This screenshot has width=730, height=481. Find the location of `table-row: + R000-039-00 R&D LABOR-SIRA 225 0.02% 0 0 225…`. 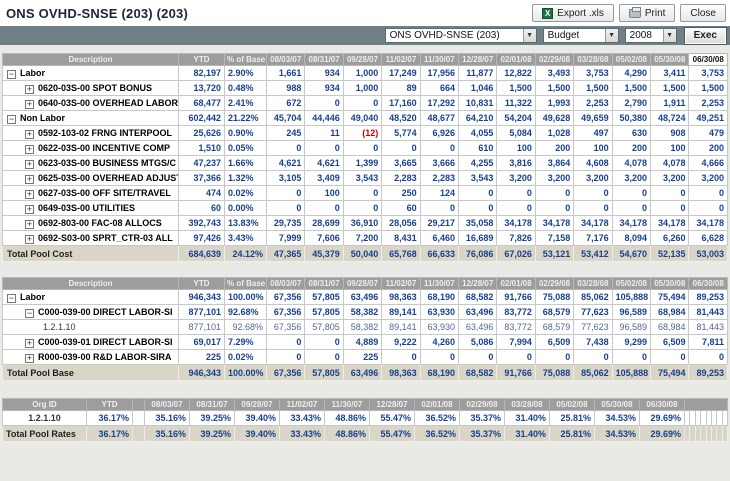

table-row: + R000-039-00 R&D LABOR-SIRA 225 0.02% 0 0 225… is located at coordinates (365, 357).